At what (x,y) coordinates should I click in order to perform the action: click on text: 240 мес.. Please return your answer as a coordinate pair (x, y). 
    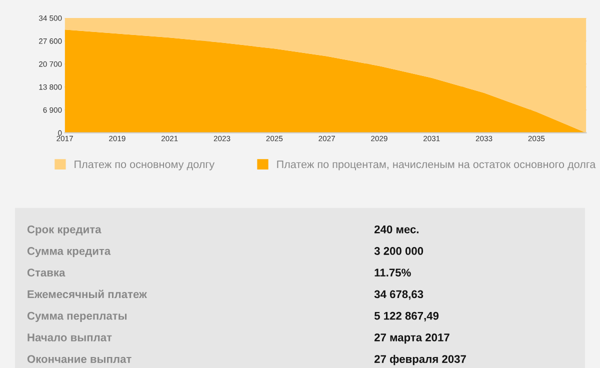
    Looking at the image, I should click on (396, 229).